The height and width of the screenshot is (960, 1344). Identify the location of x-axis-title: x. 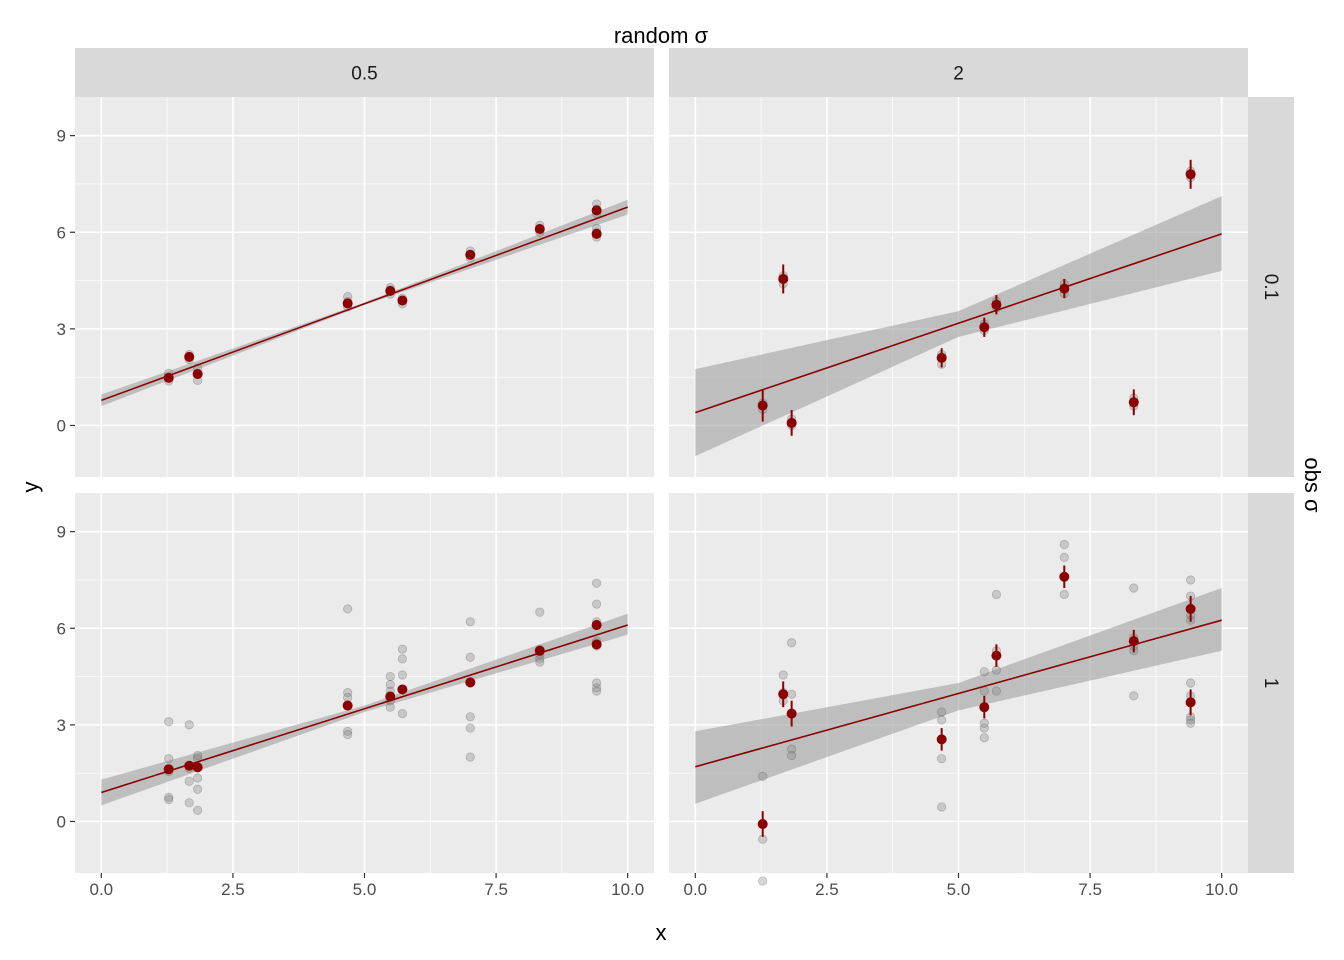
(661, 932).